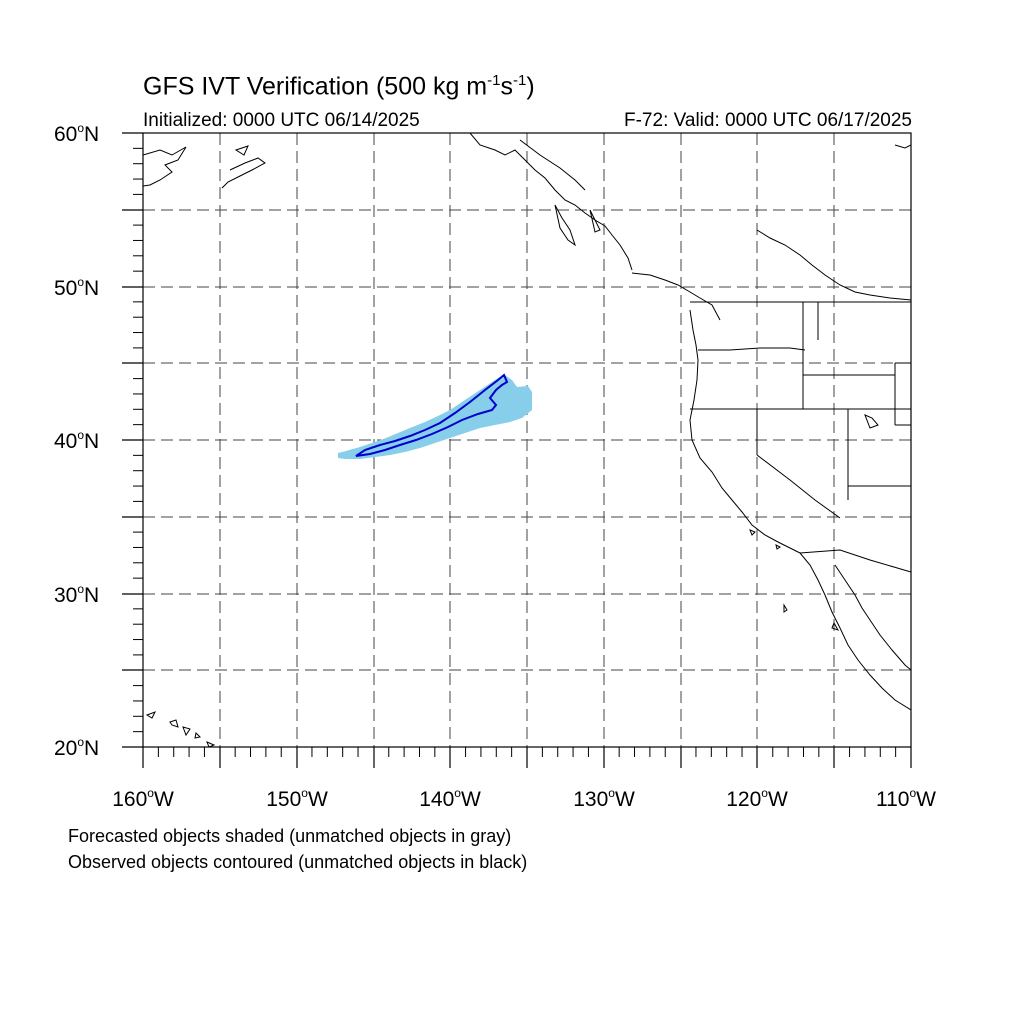  Describe the element at coordinates (76, 747) in the screenshot. I see `lat-label-20: 20oN` at that location.